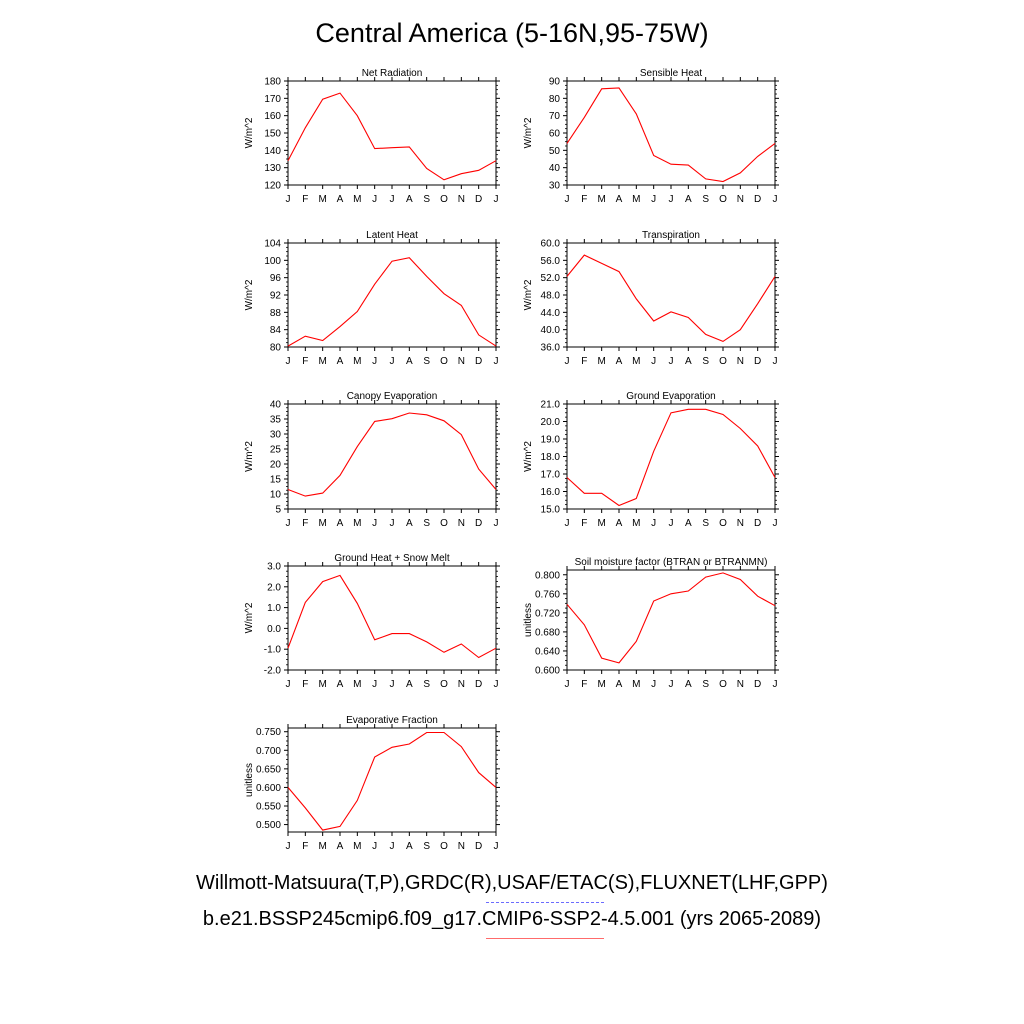 The width and height of the screenshot is (1024, 1024). What do you see at coordinates (268, 825) in the screenshot?
I see `y-tick-label: 0.500` at bounding box center [268, 825].